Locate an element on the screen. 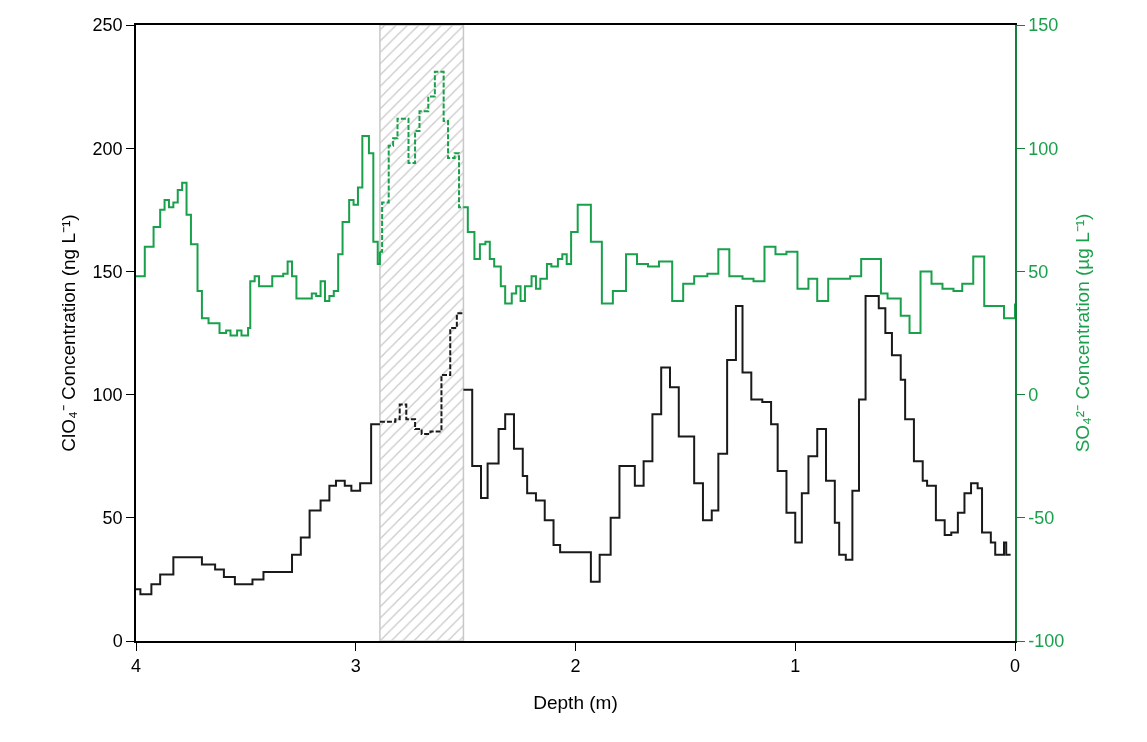  x-tick-label: 4 is located at coordinates (136, 666).